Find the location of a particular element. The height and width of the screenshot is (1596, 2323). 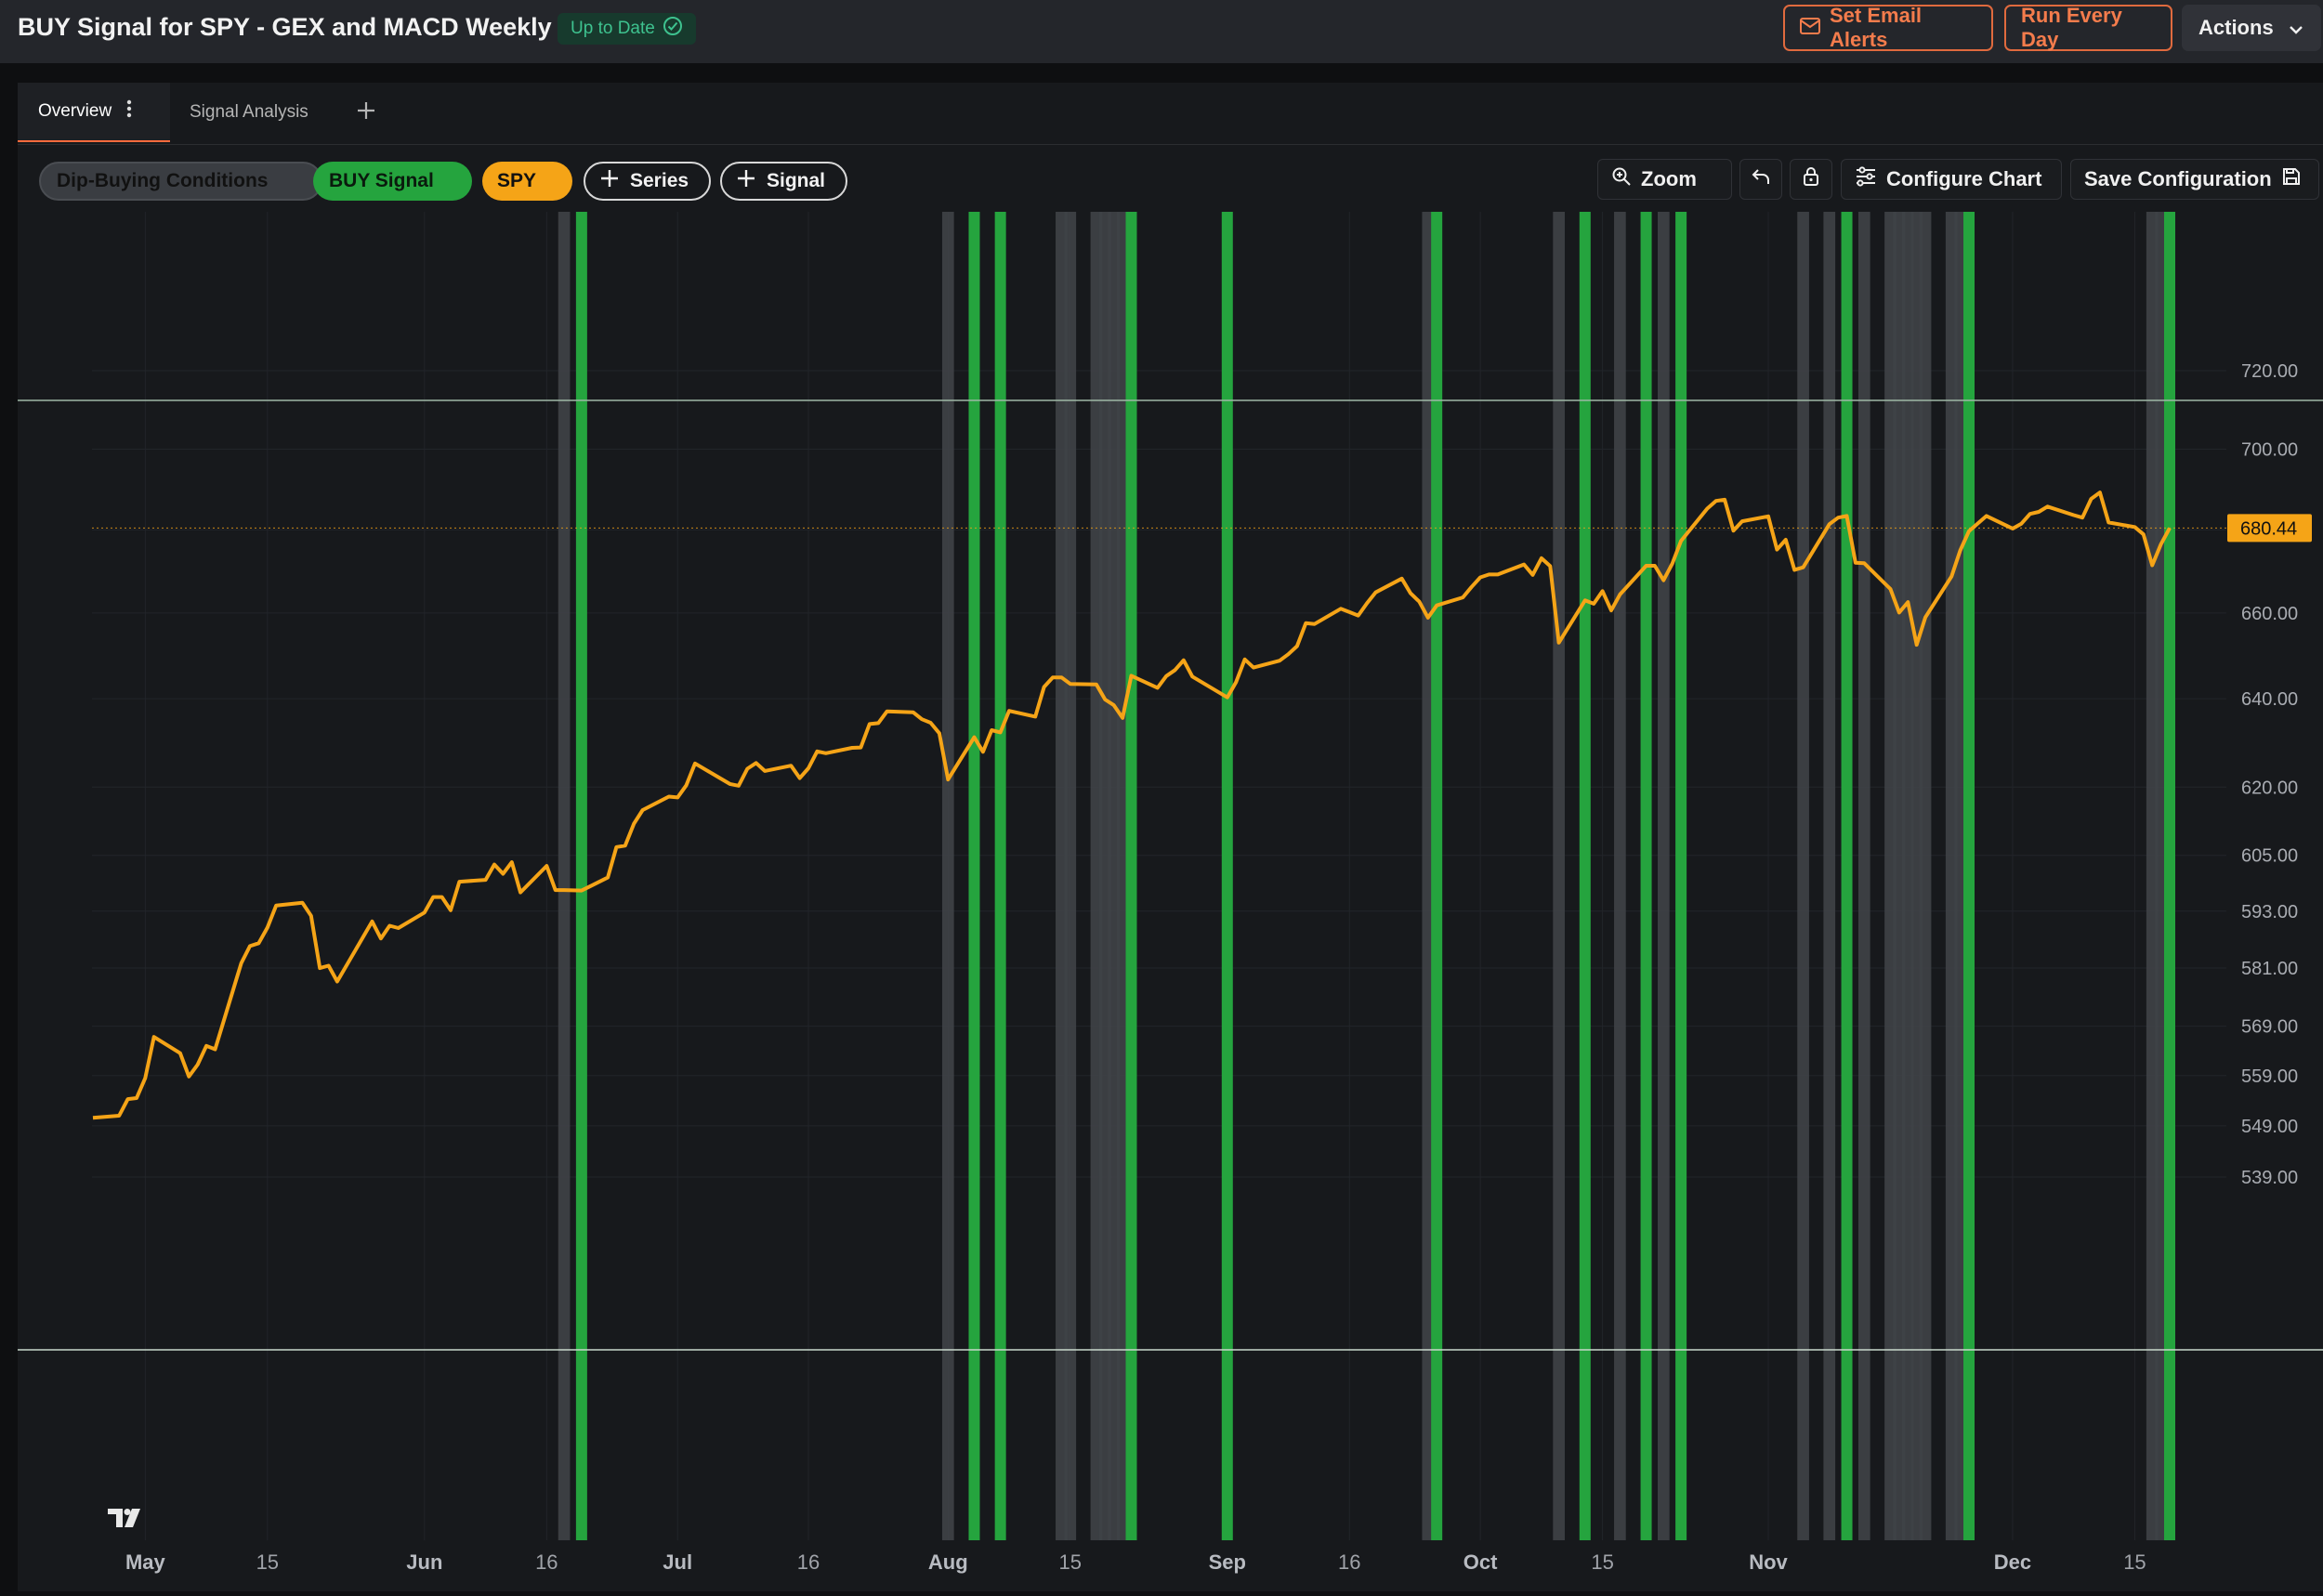

y-tick-label: 569.00 is located at coordinates (2269, 1027).